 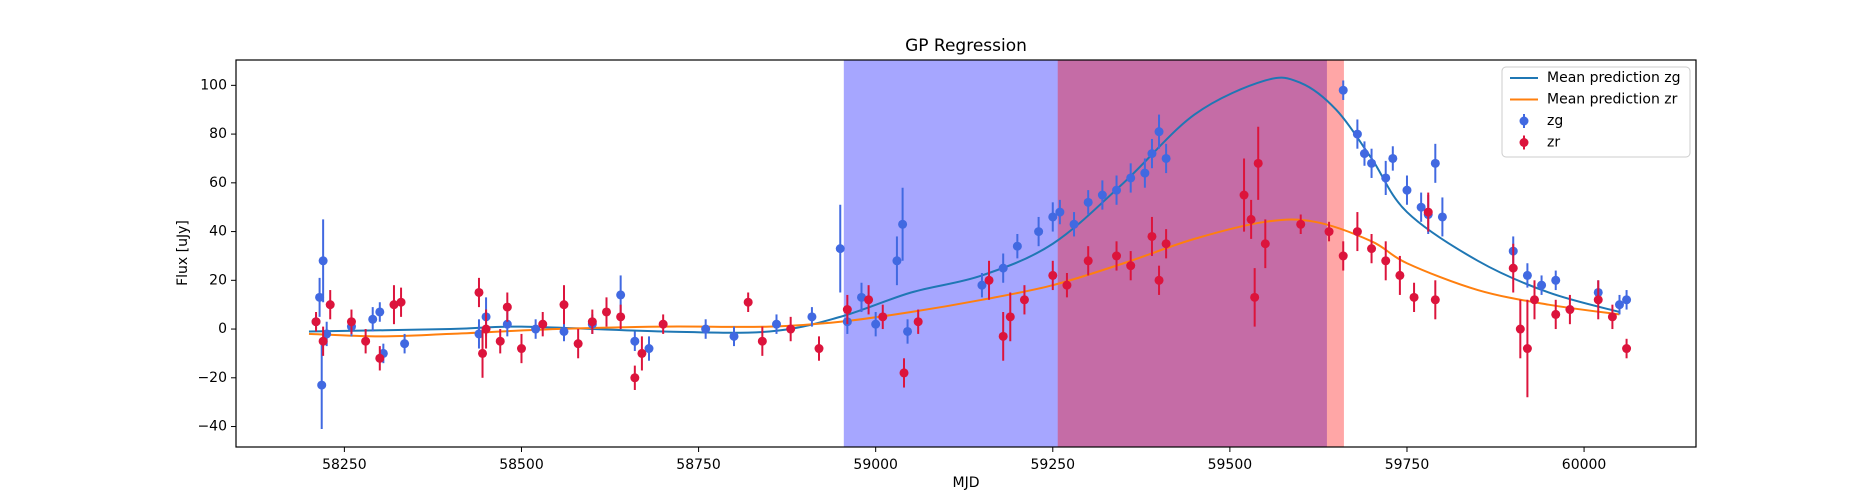 I want to click on legend-label: Mean prediction zr, so click(x=1612, y=100).